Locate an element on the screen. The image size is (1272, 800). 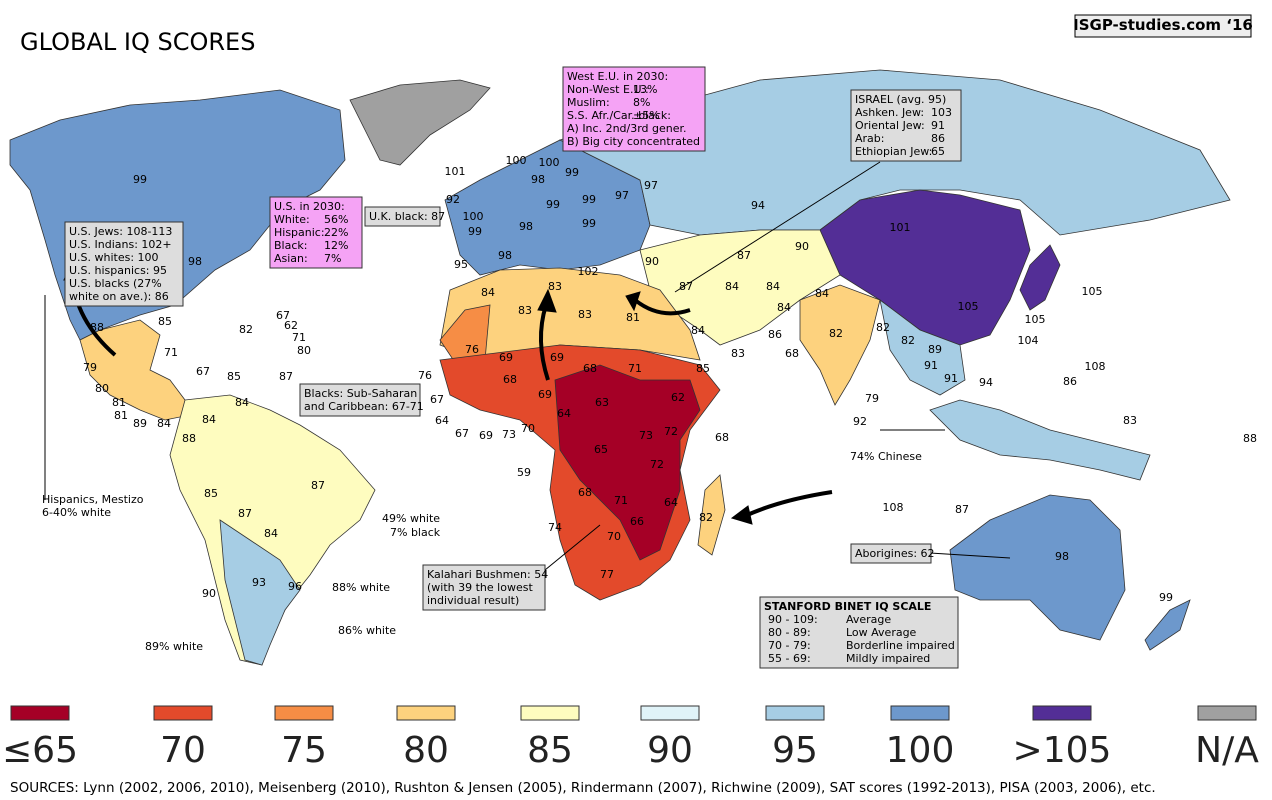
box-text: U.K. black: 87 is located at coordinates (407, 216).